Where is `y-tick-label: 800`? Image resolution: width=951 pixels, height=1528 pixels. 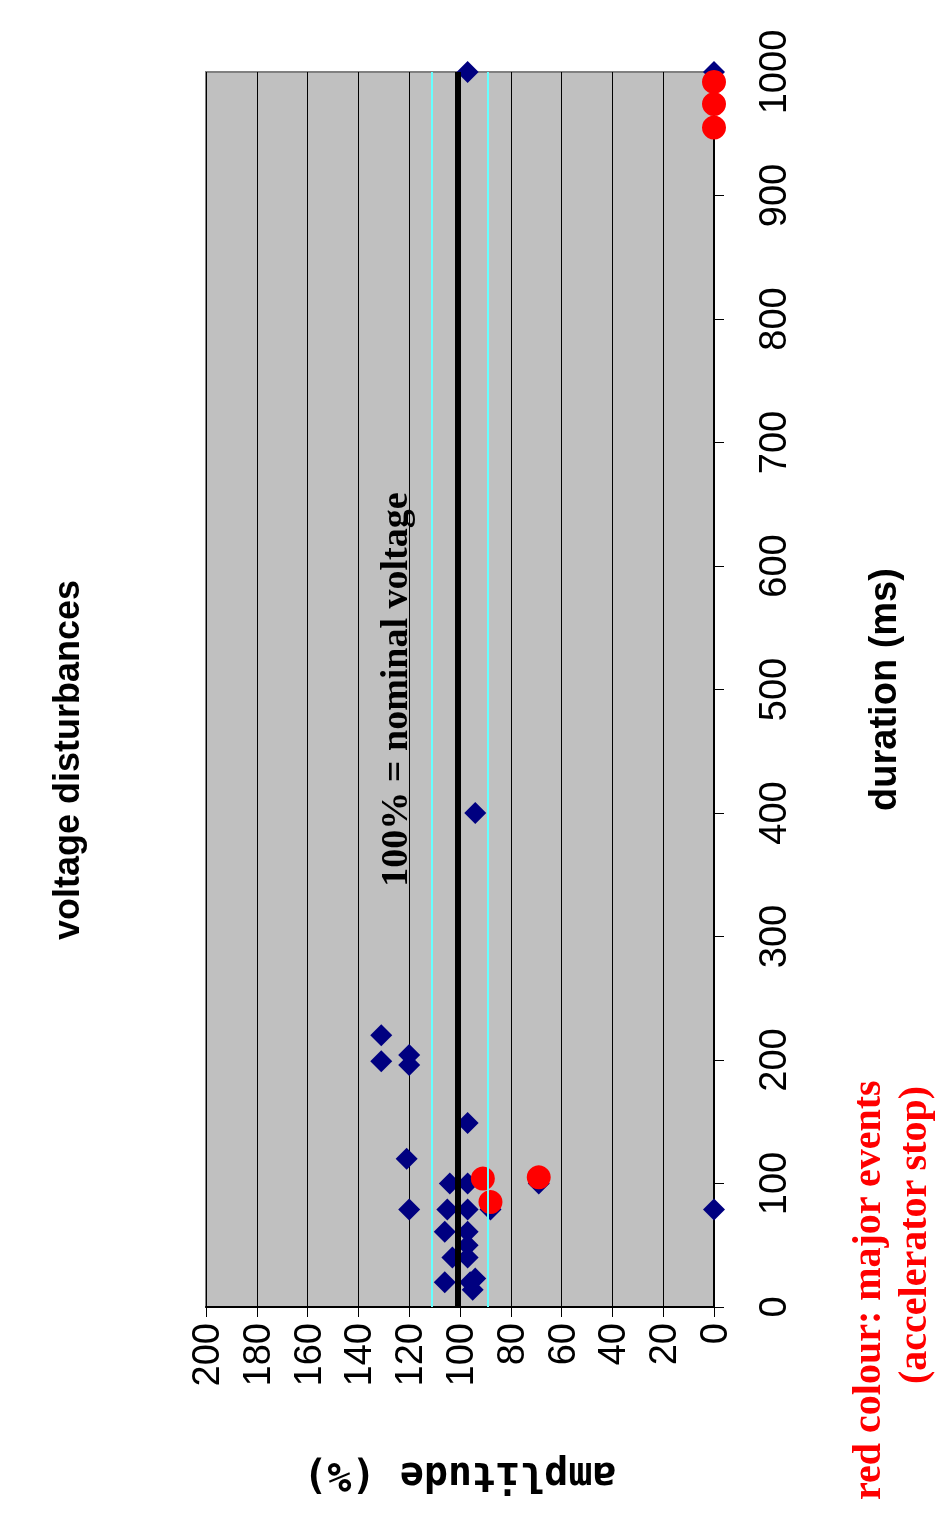
y-tick-label: 800 is located at coordinates (773, 319).